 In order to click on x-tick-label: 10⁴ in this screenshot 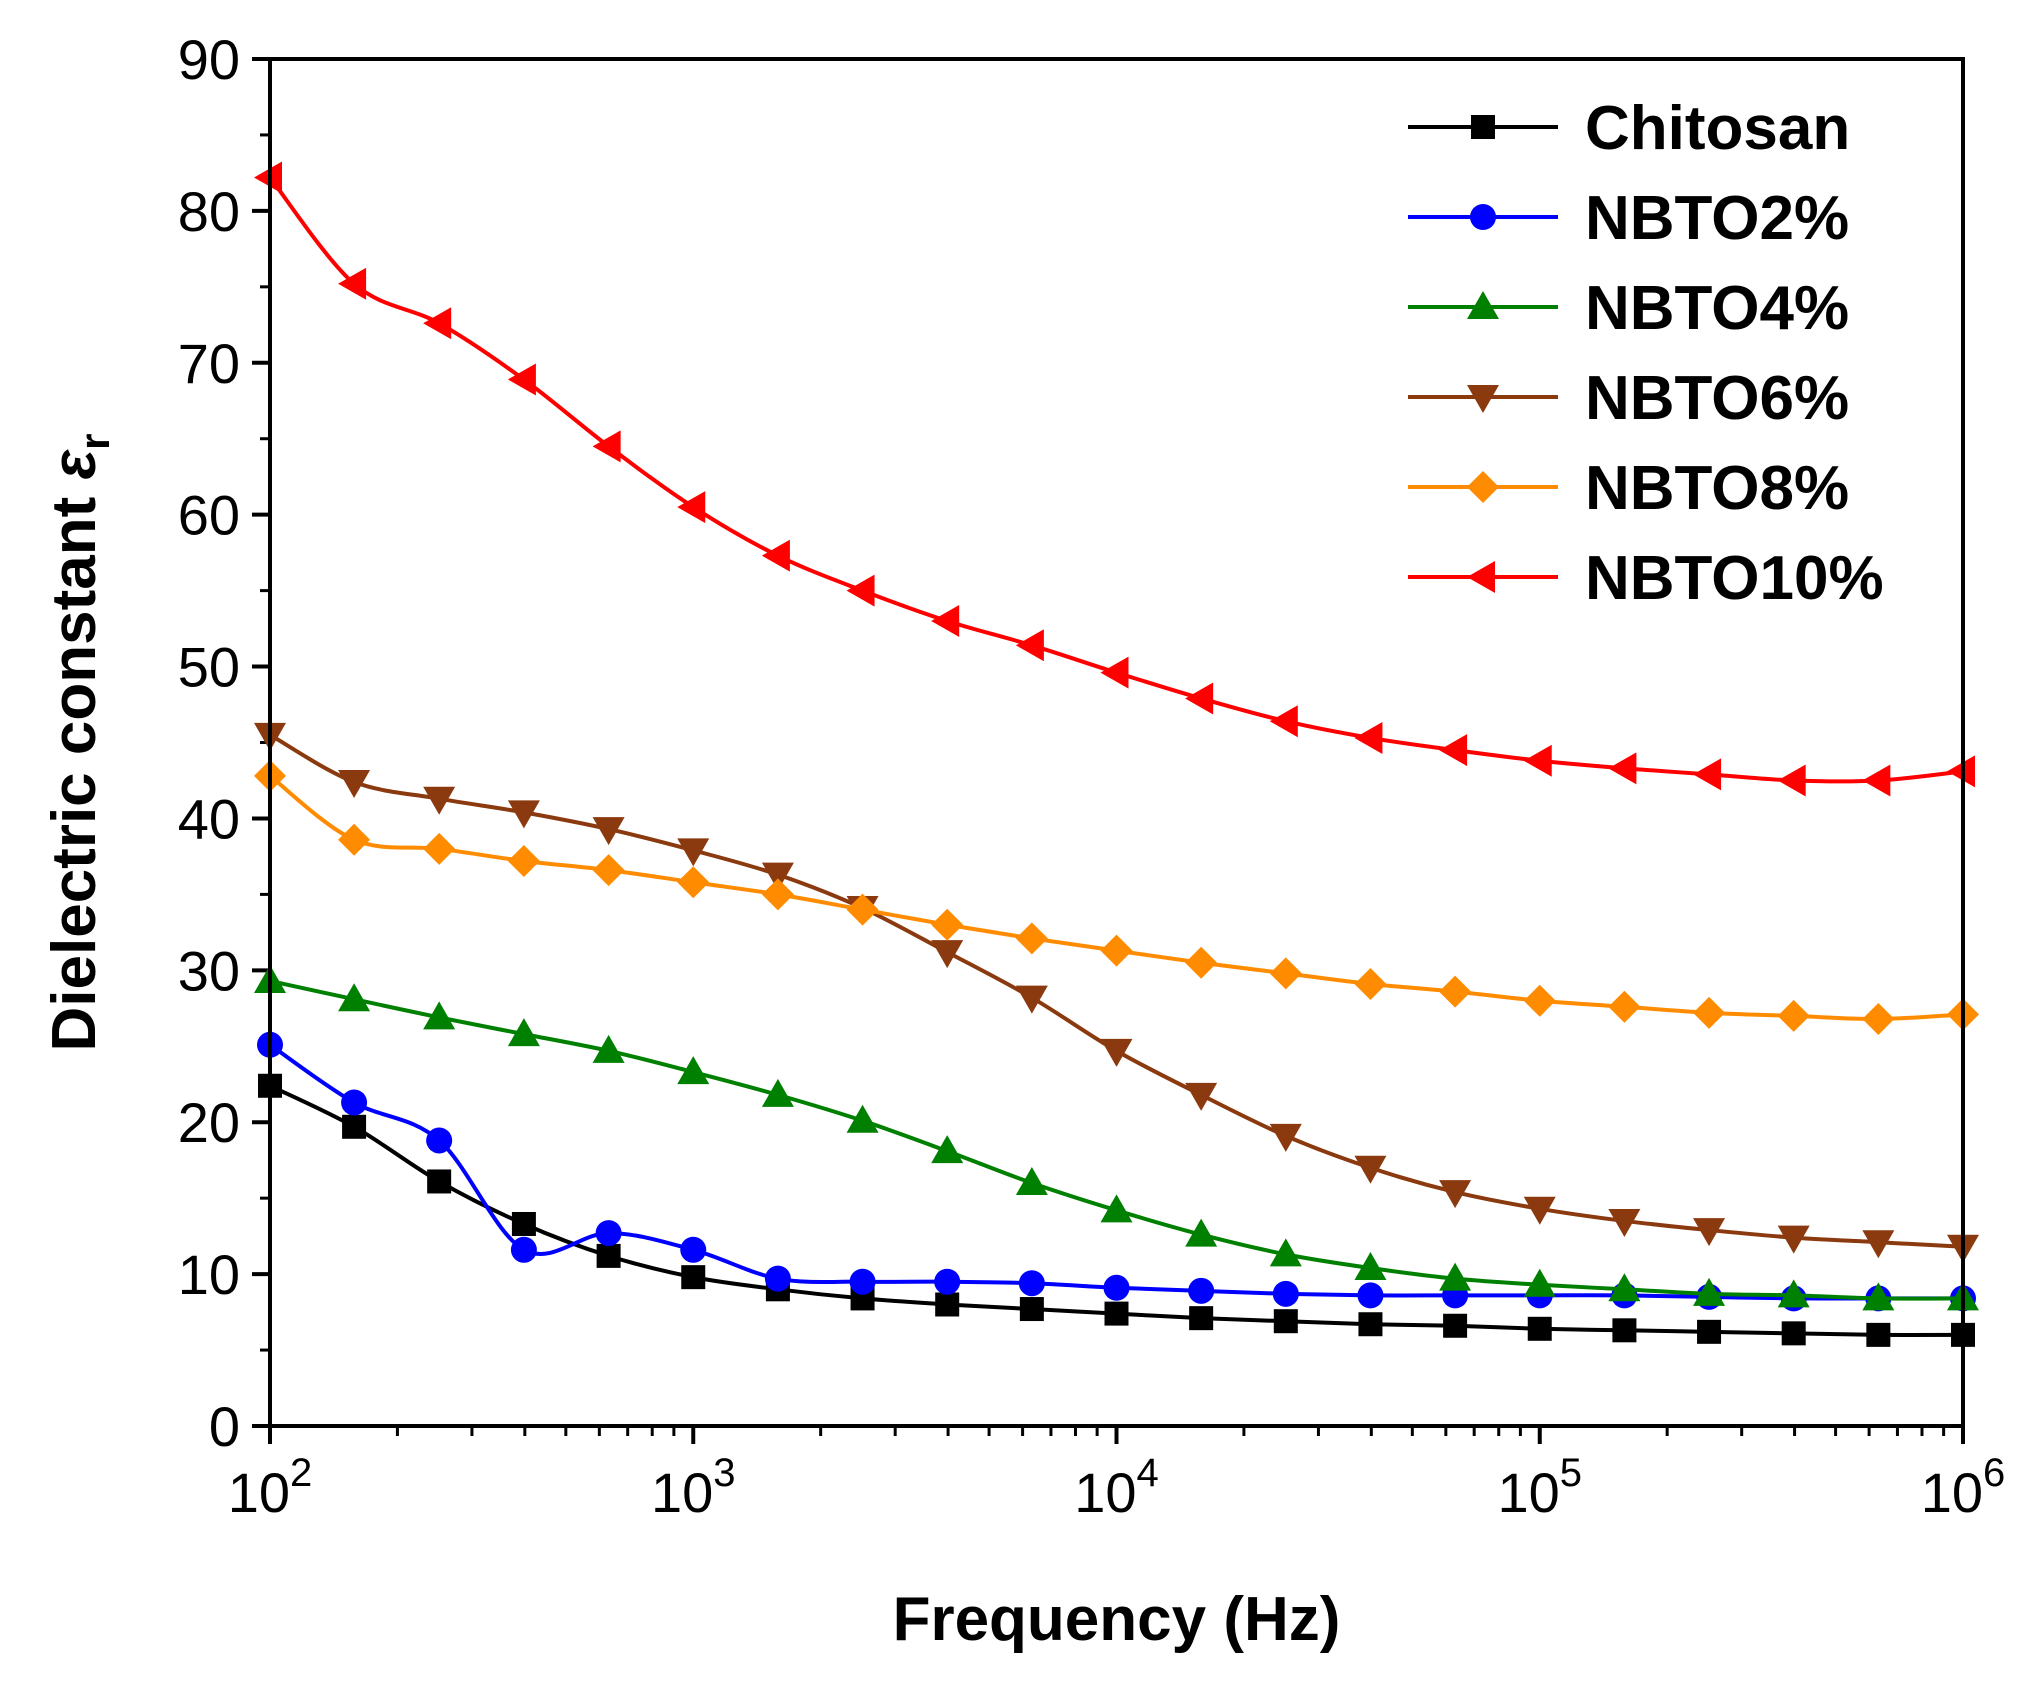, I will do `click(1116, 1487)`.